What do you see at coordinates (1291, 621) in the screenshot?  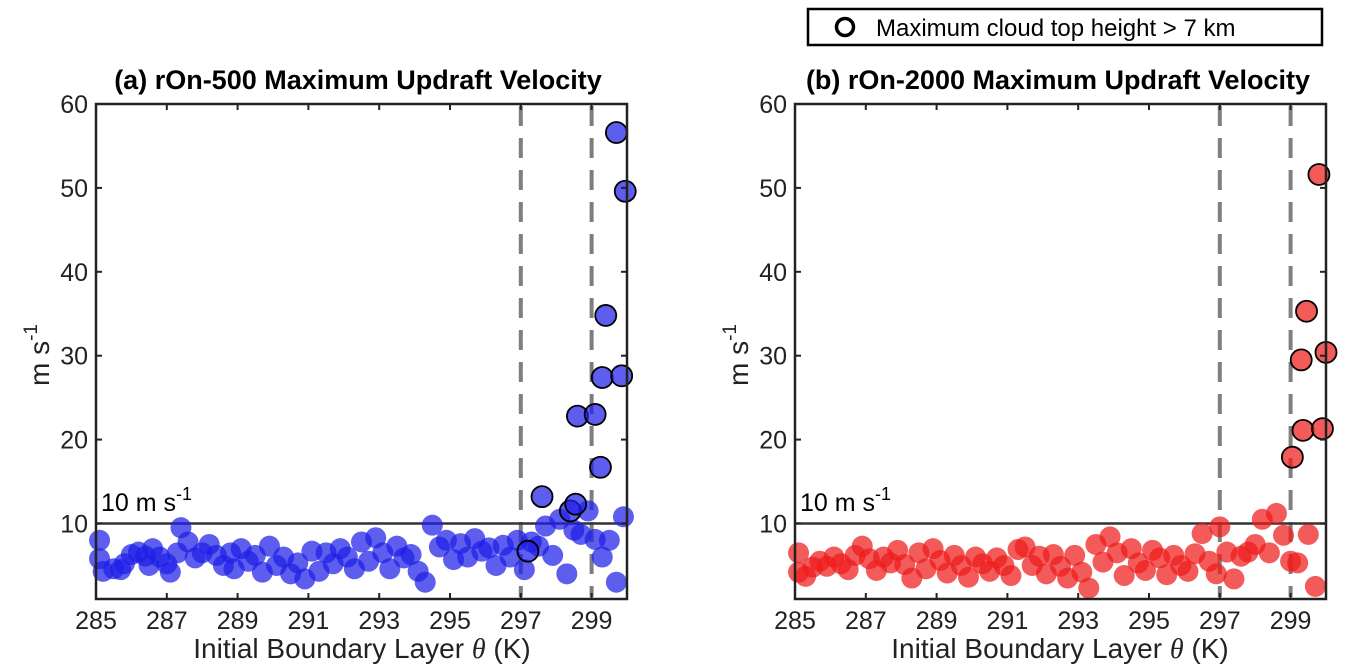 I see `panel-b-x-tick-label-299: 299` at bounding box center [1291, 621].